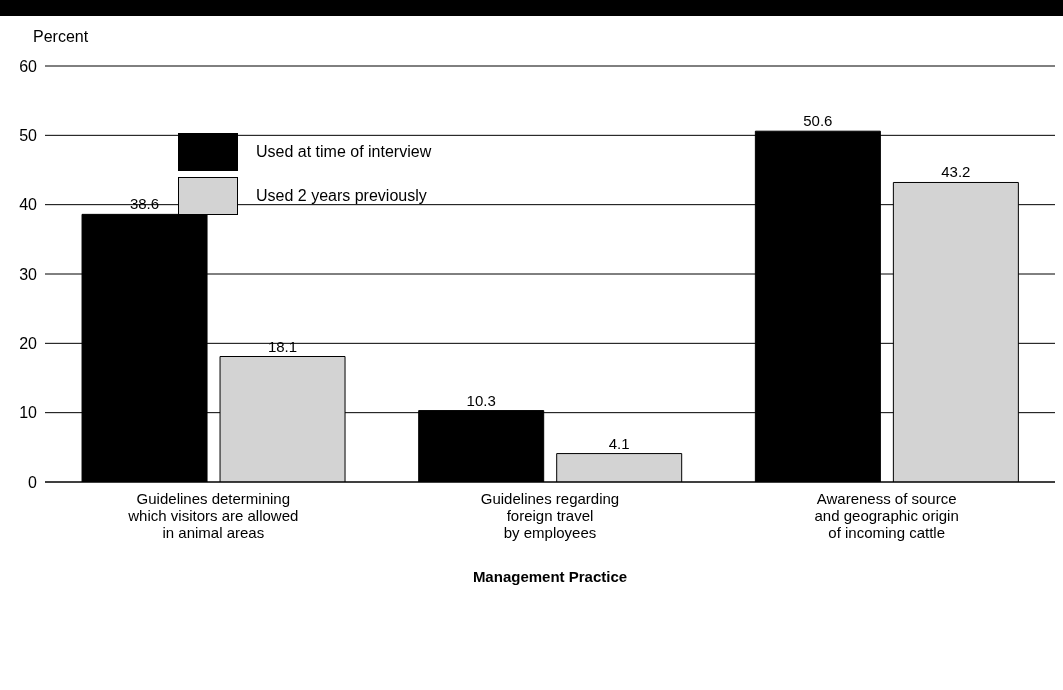  I want to click on y-tick-label: 0, so click(33, 482).